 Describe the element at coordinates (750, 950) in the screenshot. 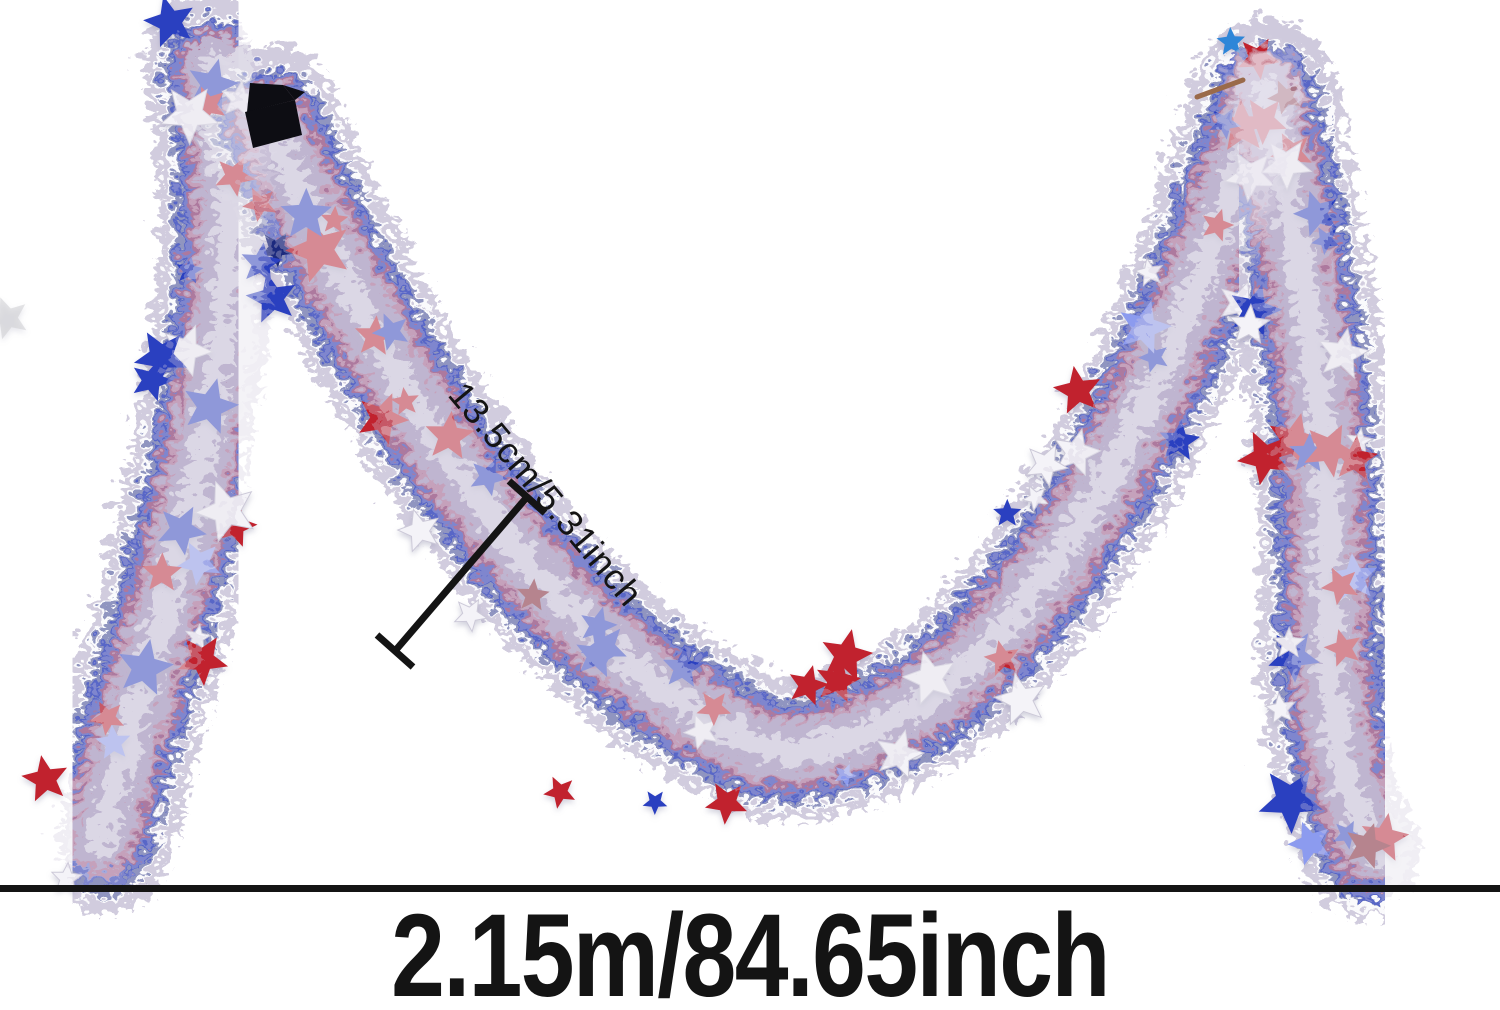

I see `length-measurement-label: 2.15m/84.65inch` at that location.